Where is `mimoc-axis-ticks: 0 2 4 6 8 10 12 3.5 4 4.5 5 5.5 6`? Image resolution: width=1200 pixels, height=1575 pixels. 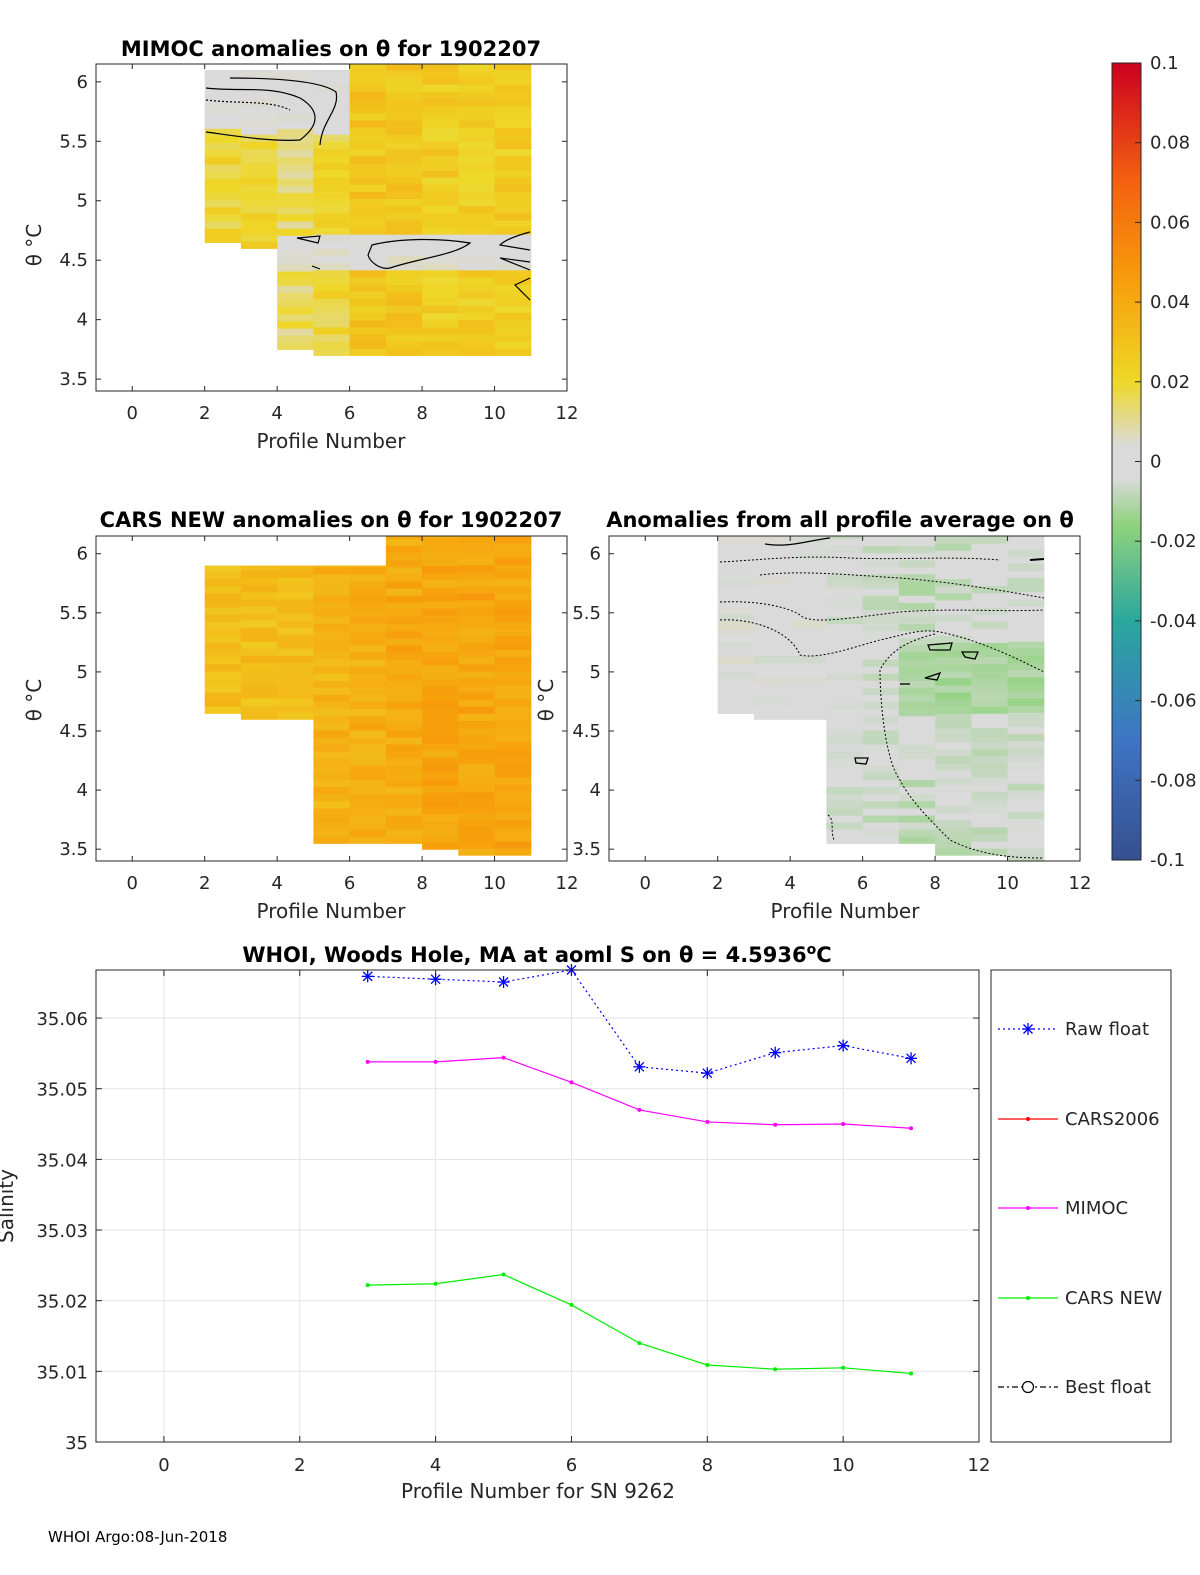 mimoc-axis-ticks: 0 2 4 6 8 10 12 3.5 4 4.5 5 5.5 6 is located at coordinates (318, 244).